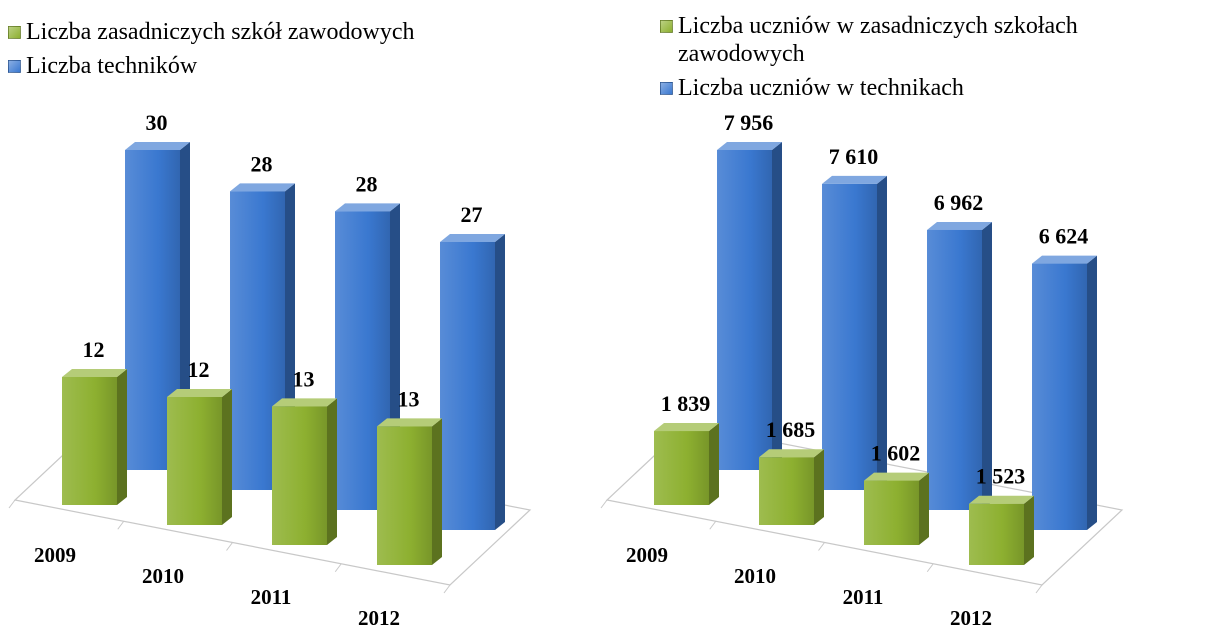  I want to click on value-label: 6 962, so click(959, 202).